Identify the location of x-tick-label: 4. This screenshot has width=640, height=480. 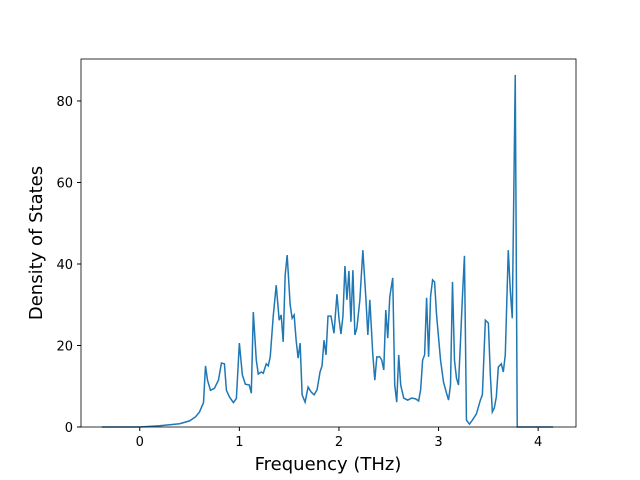
(538, 442).